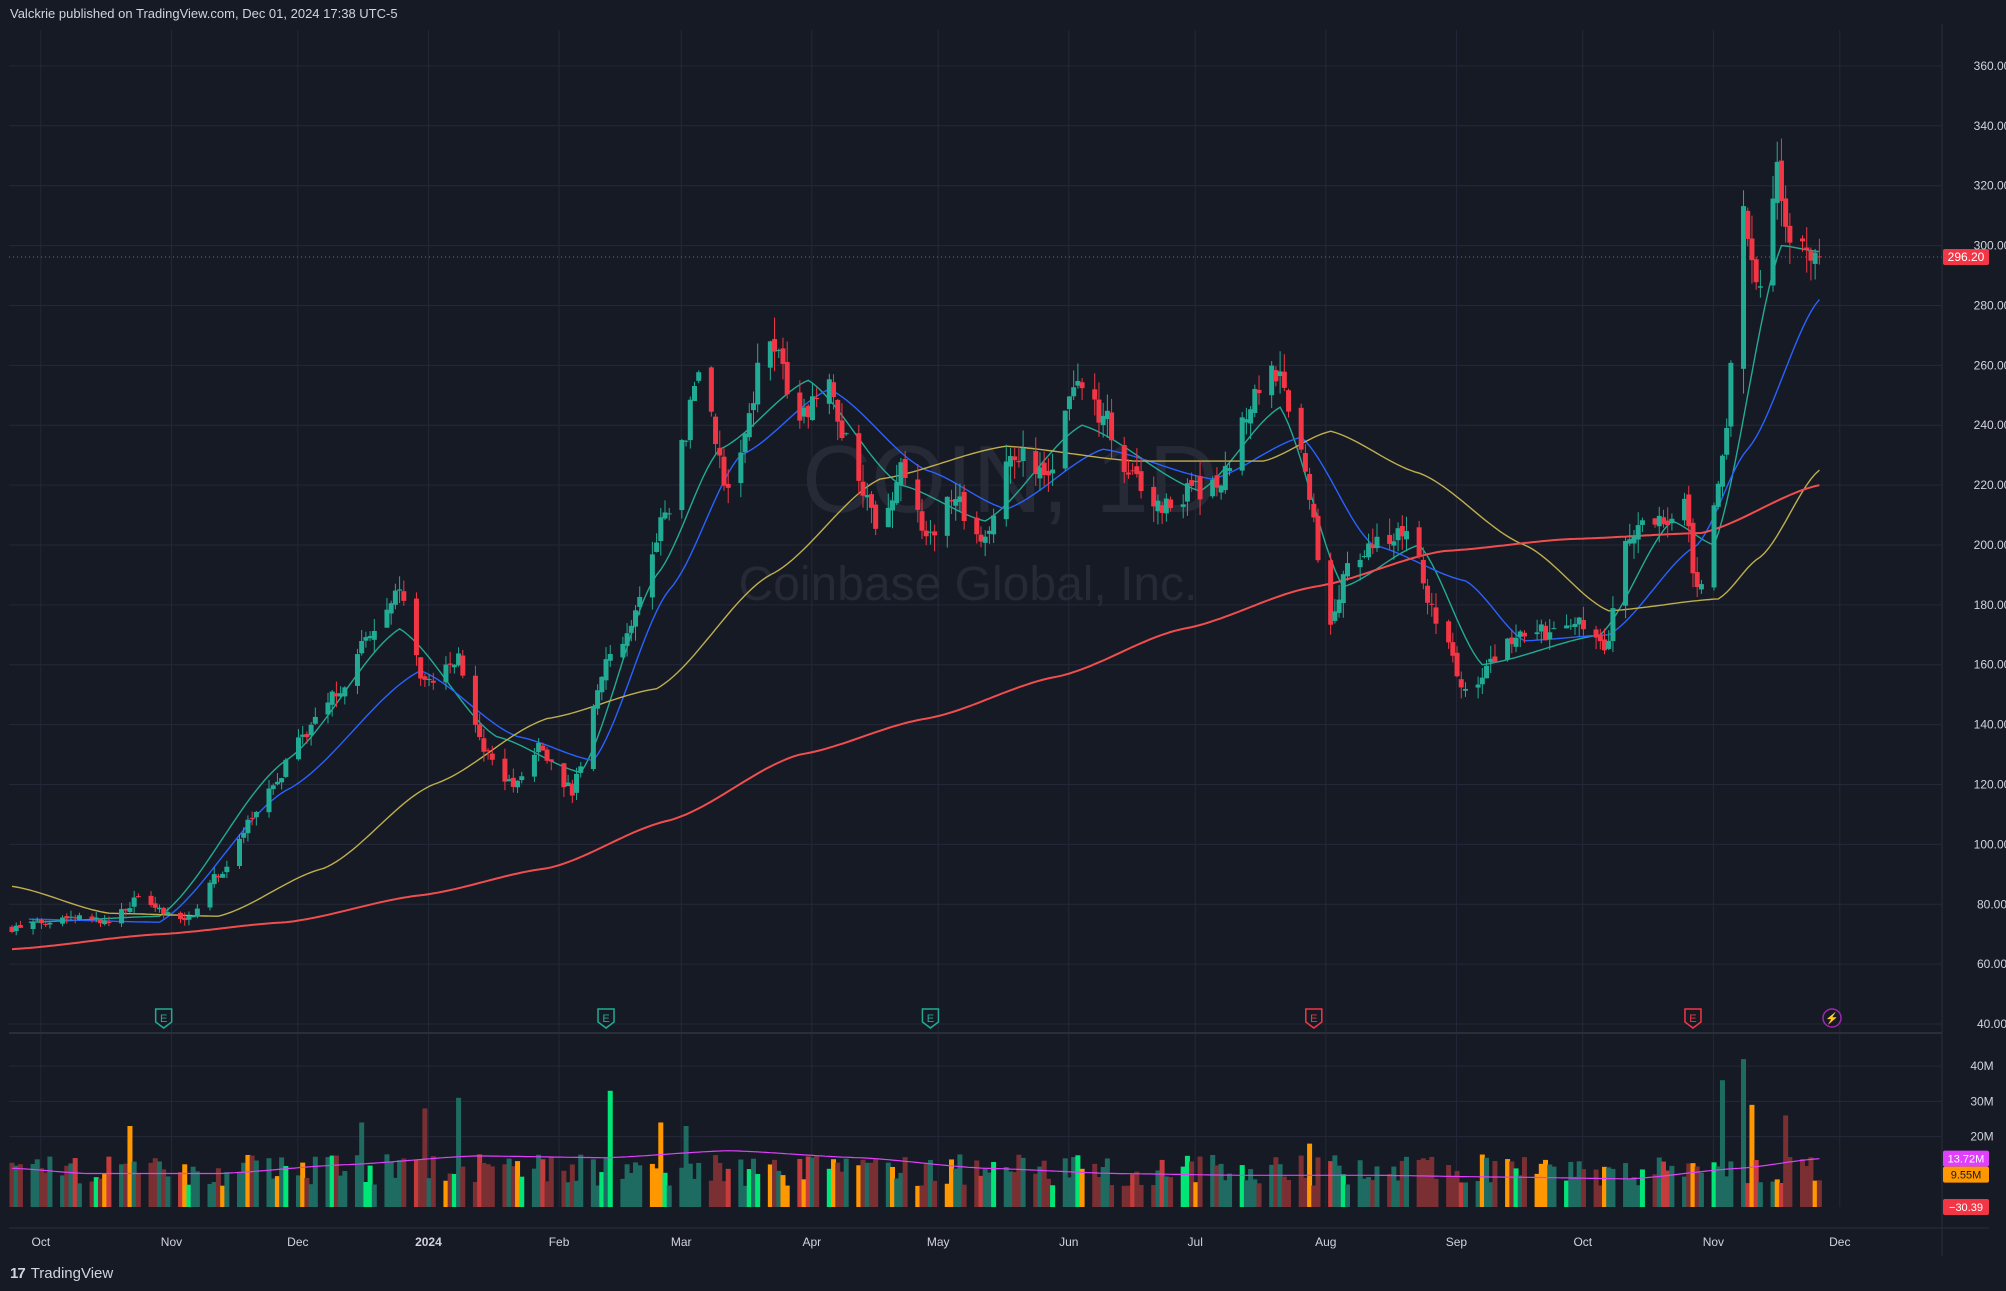 The image size is (2006, 1291). What do you see at coordinates (915, 1133) in the screenshot?
I see `volume-bars` at bounding box center [915, 1133].